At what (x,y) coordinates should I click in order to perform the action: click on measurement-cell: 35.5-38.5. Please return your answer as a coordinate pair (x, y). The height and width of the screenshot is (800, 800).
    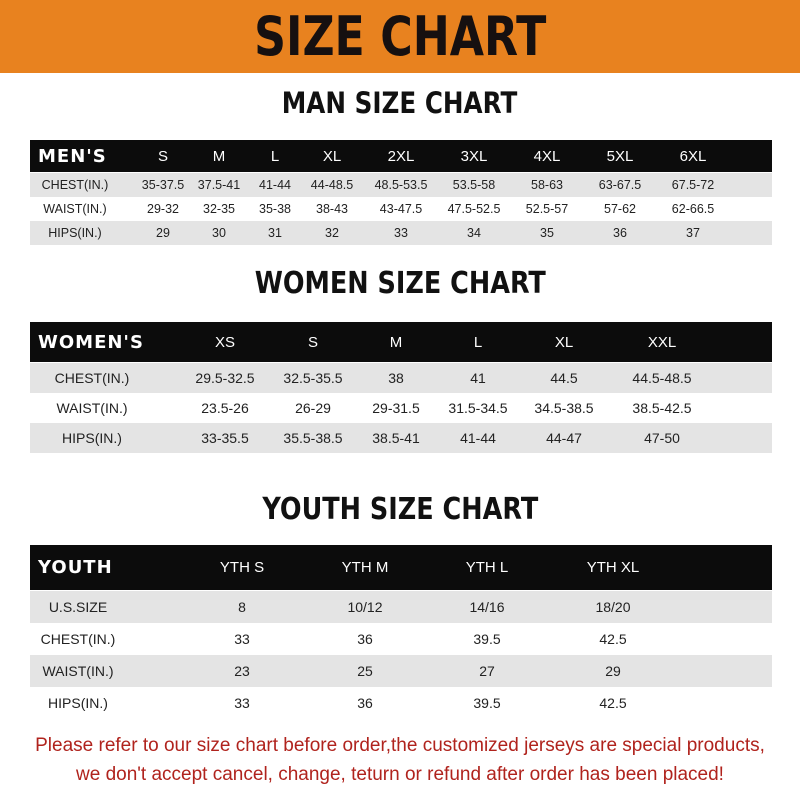
    Looking at the image, I should click on (313, 438).